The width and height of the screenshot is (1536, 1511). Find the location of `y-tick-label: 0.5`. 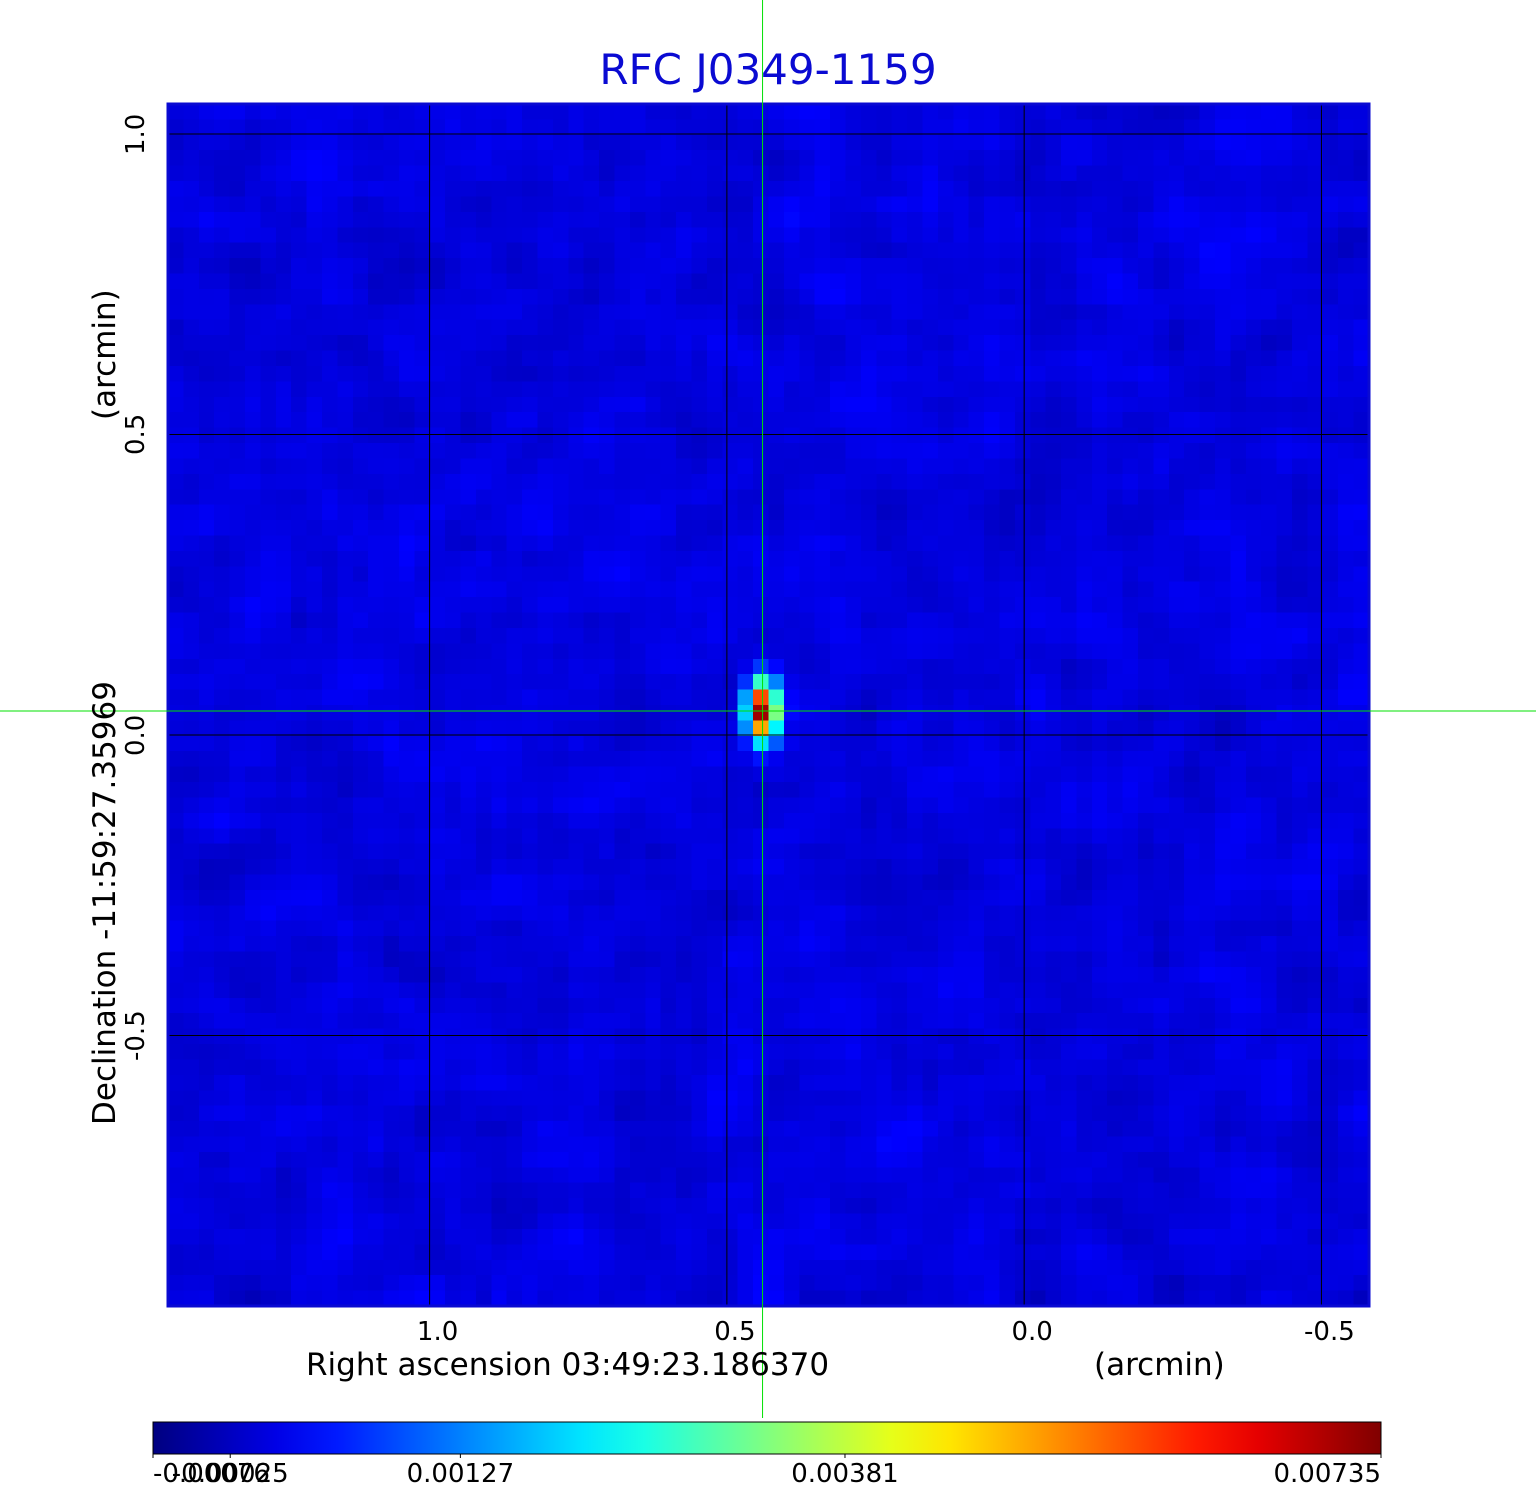

y-tick-label: 0.5 is located at coordinates (136, 434).